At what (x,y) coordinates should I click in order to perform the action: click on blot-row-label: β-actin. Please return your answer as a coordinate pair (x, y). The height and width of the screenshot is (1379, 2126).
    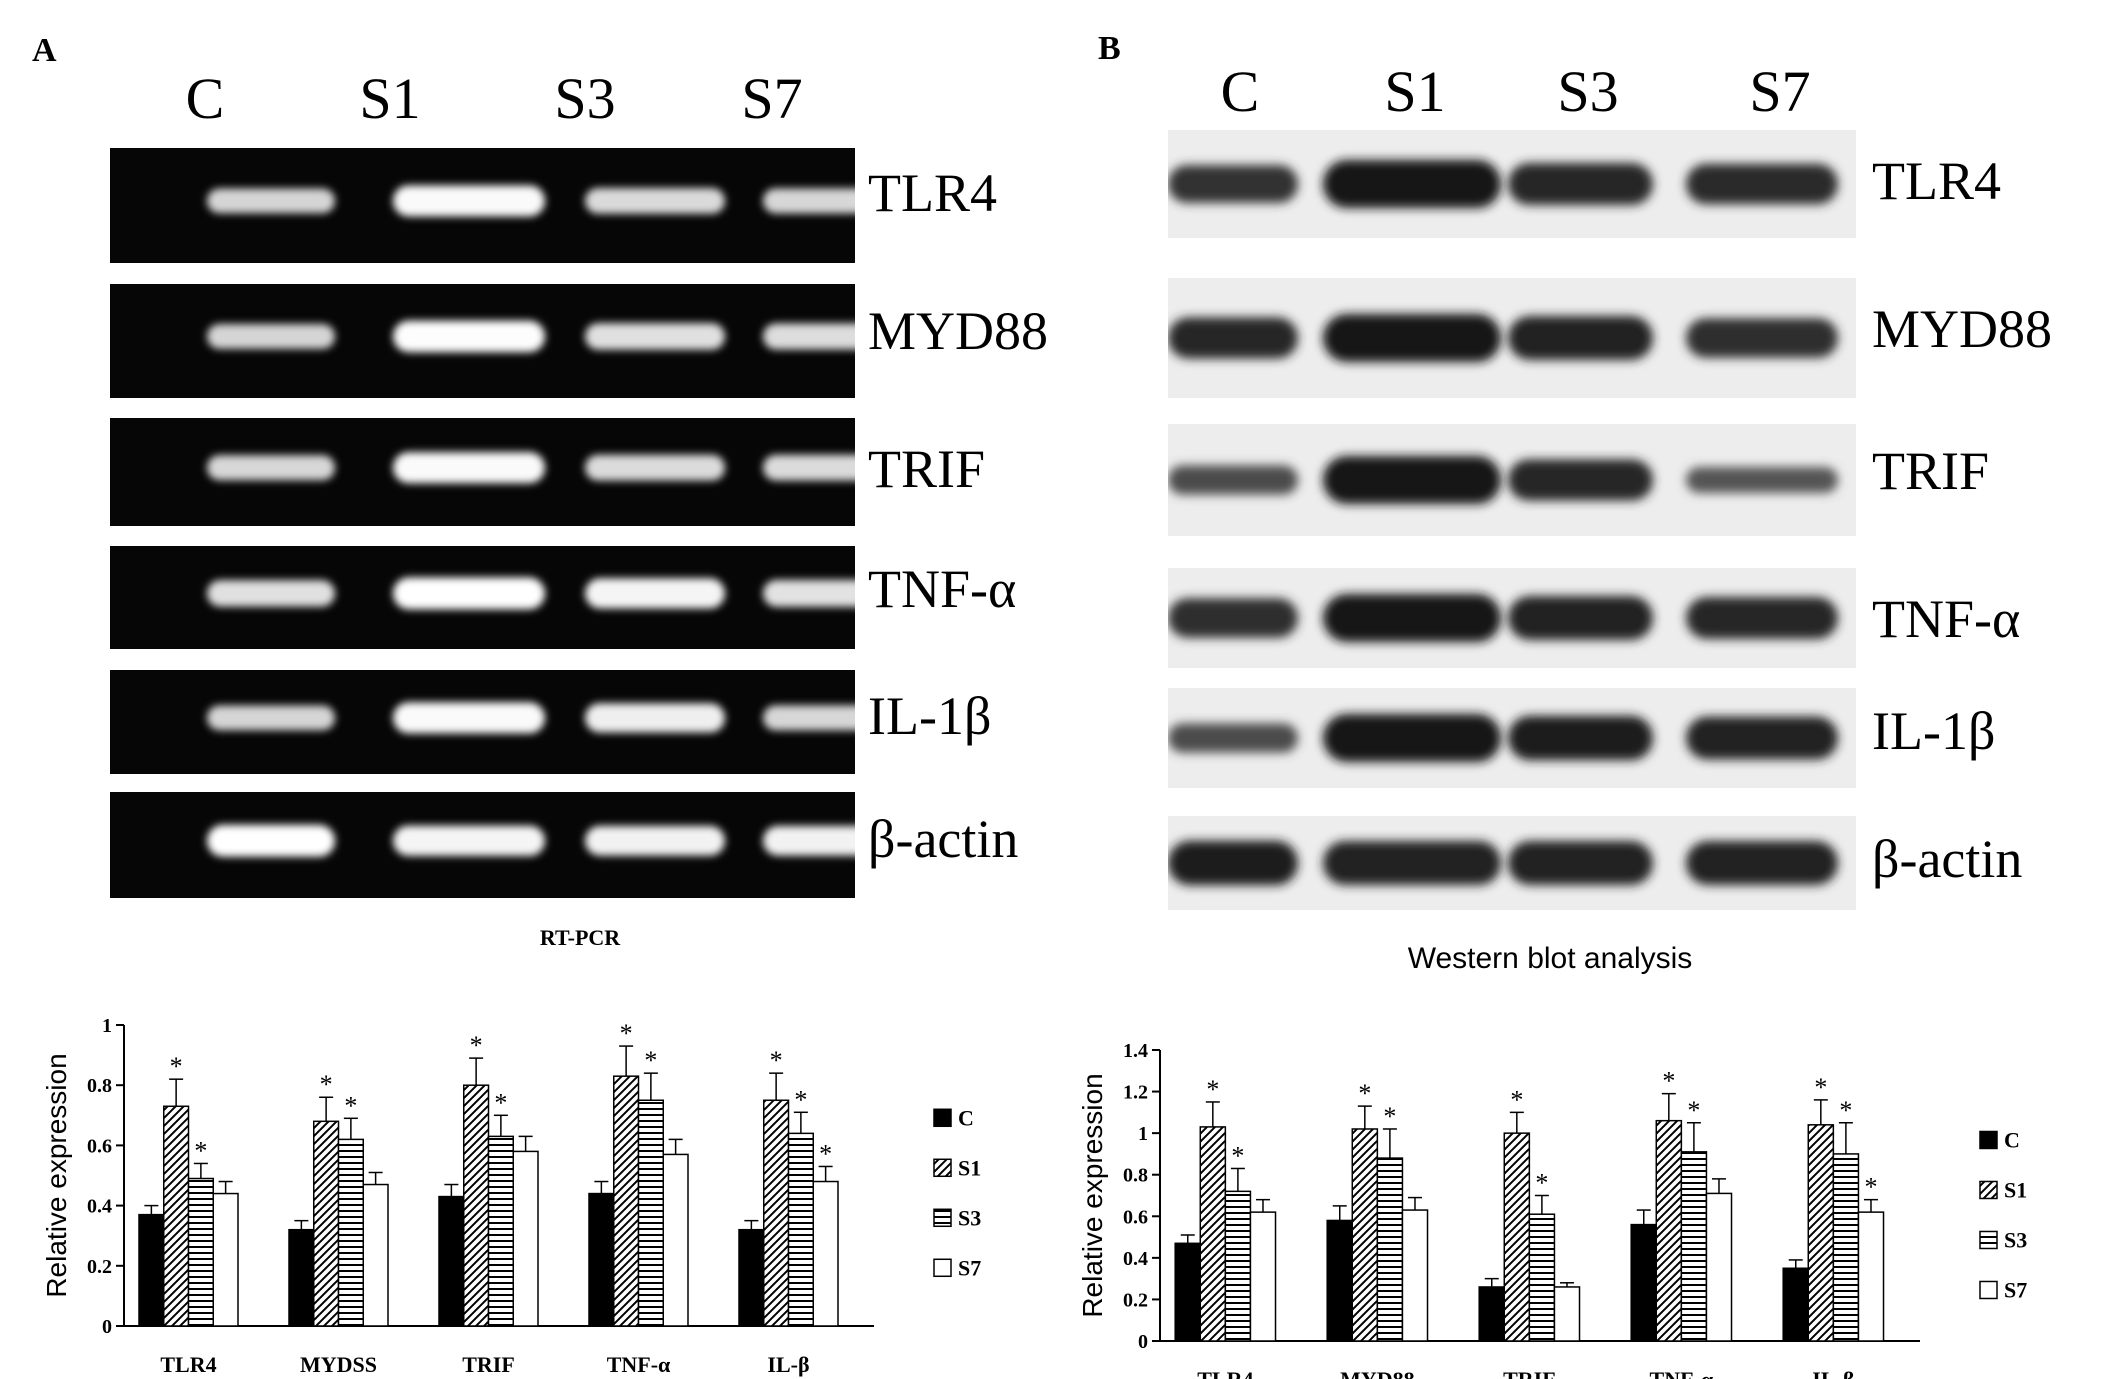
    Looking at the image, I should click on (1947, 859).